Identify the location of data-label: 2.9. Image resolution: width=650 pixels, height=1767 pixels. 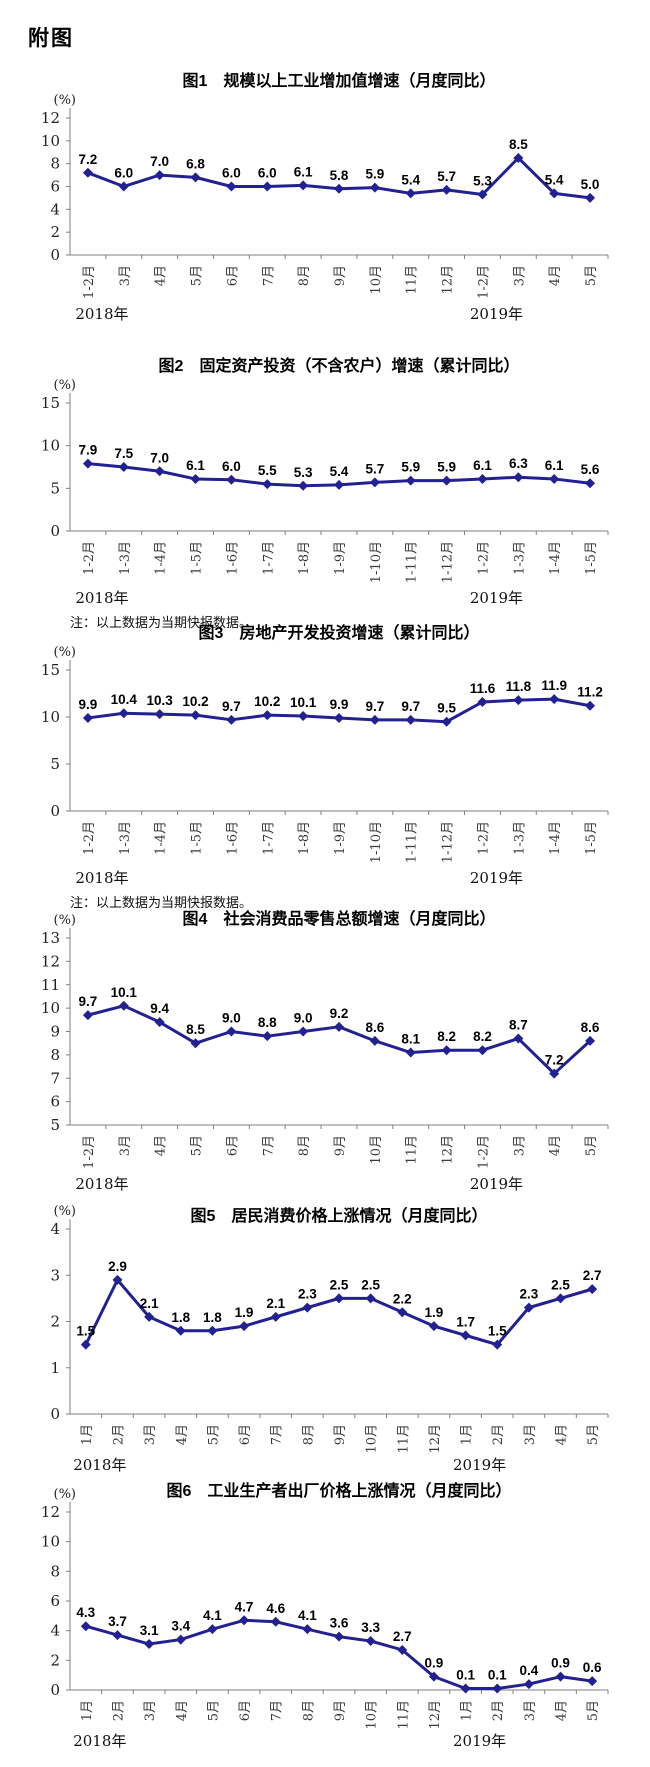
(117, 1266).